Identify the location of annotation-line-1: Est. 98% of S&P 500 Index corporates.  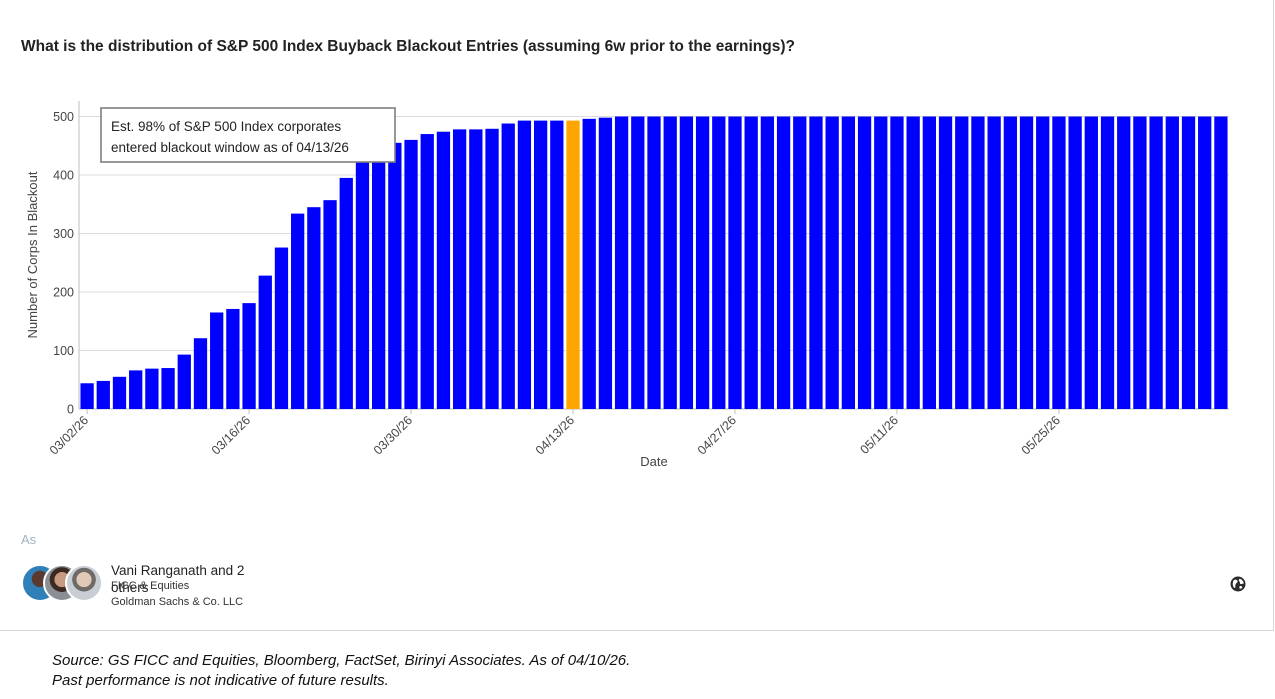
(226, 126).